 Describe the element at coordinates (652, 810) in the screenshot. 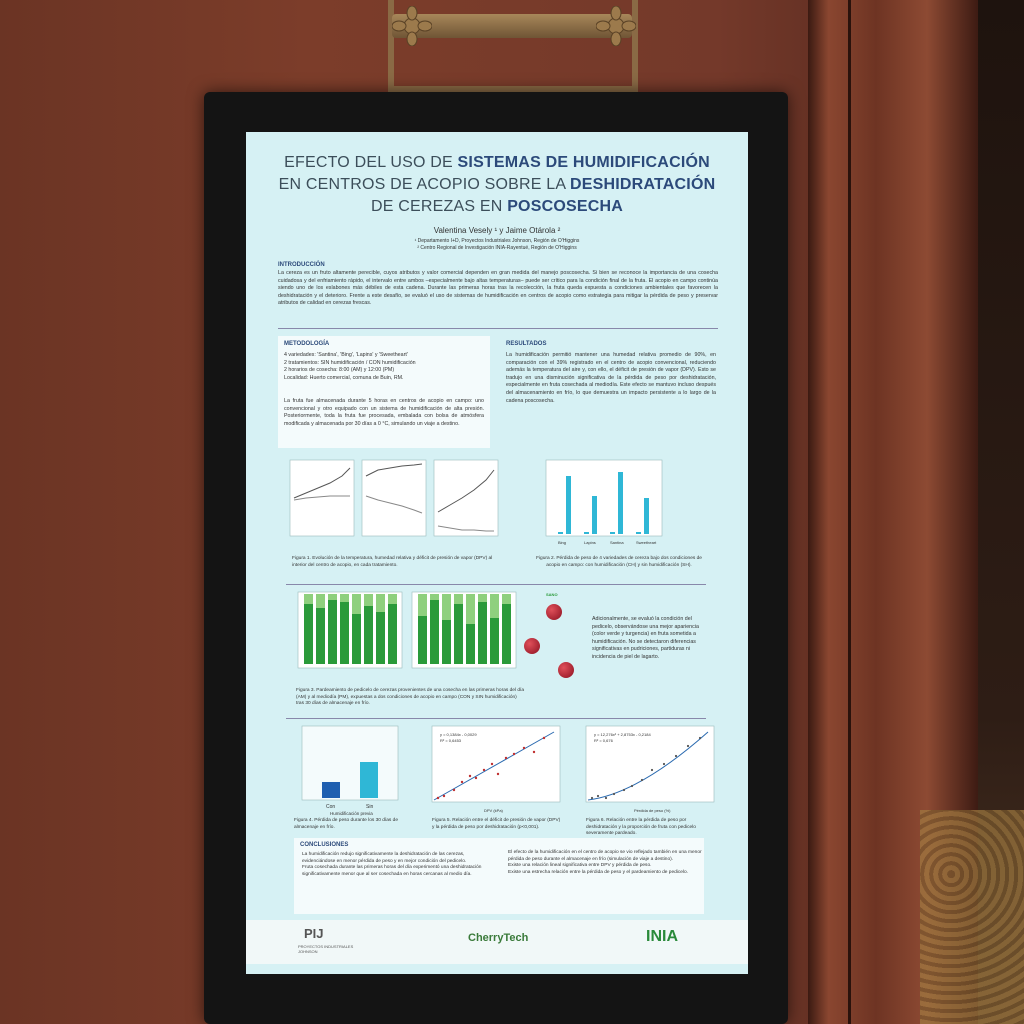

I see `fig6-xlabel: Pérdida de peso (%)` at that location.